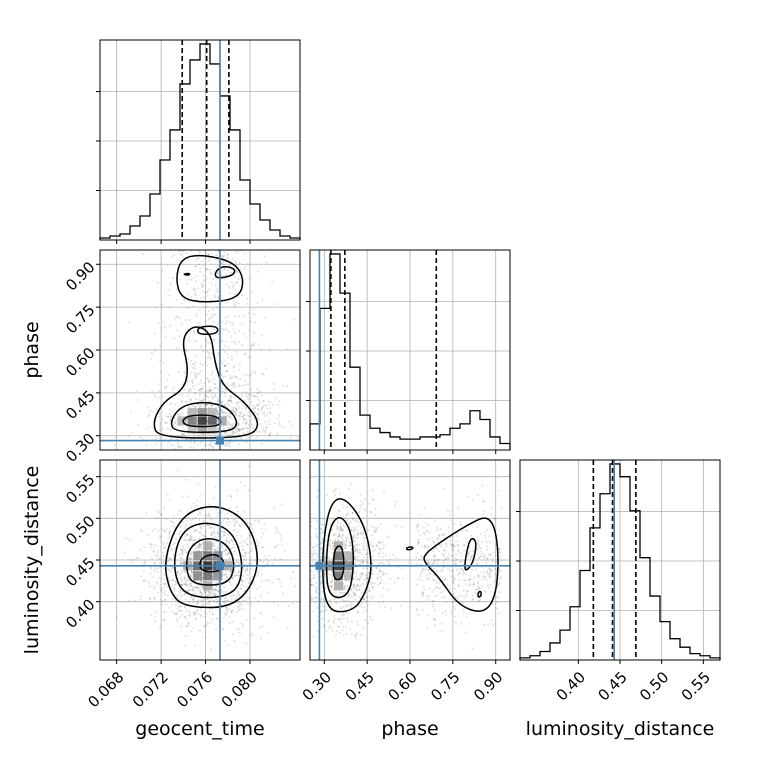 The height and width of the screenshot is (760, 760). I want to click on x-axis-label: phase, so click(409, 729).